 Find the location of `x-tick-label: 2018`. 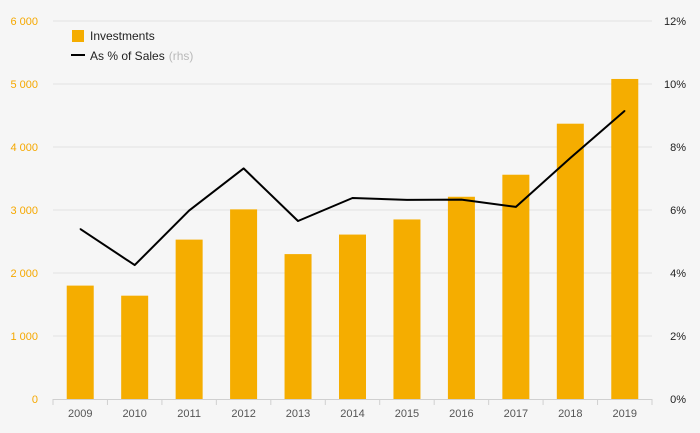

x-tick-label: 2018 is located at coordinates (570, 414).